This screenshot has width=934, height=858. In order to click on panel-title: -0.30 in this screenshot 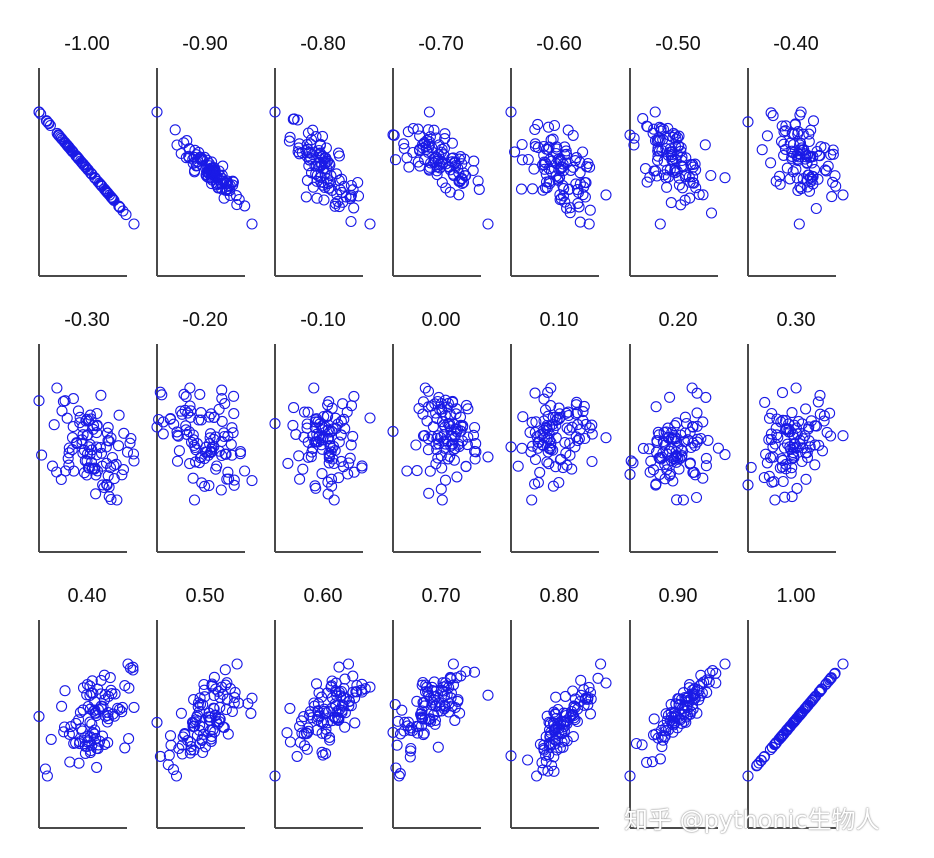, I will do `click(87, 320)`.